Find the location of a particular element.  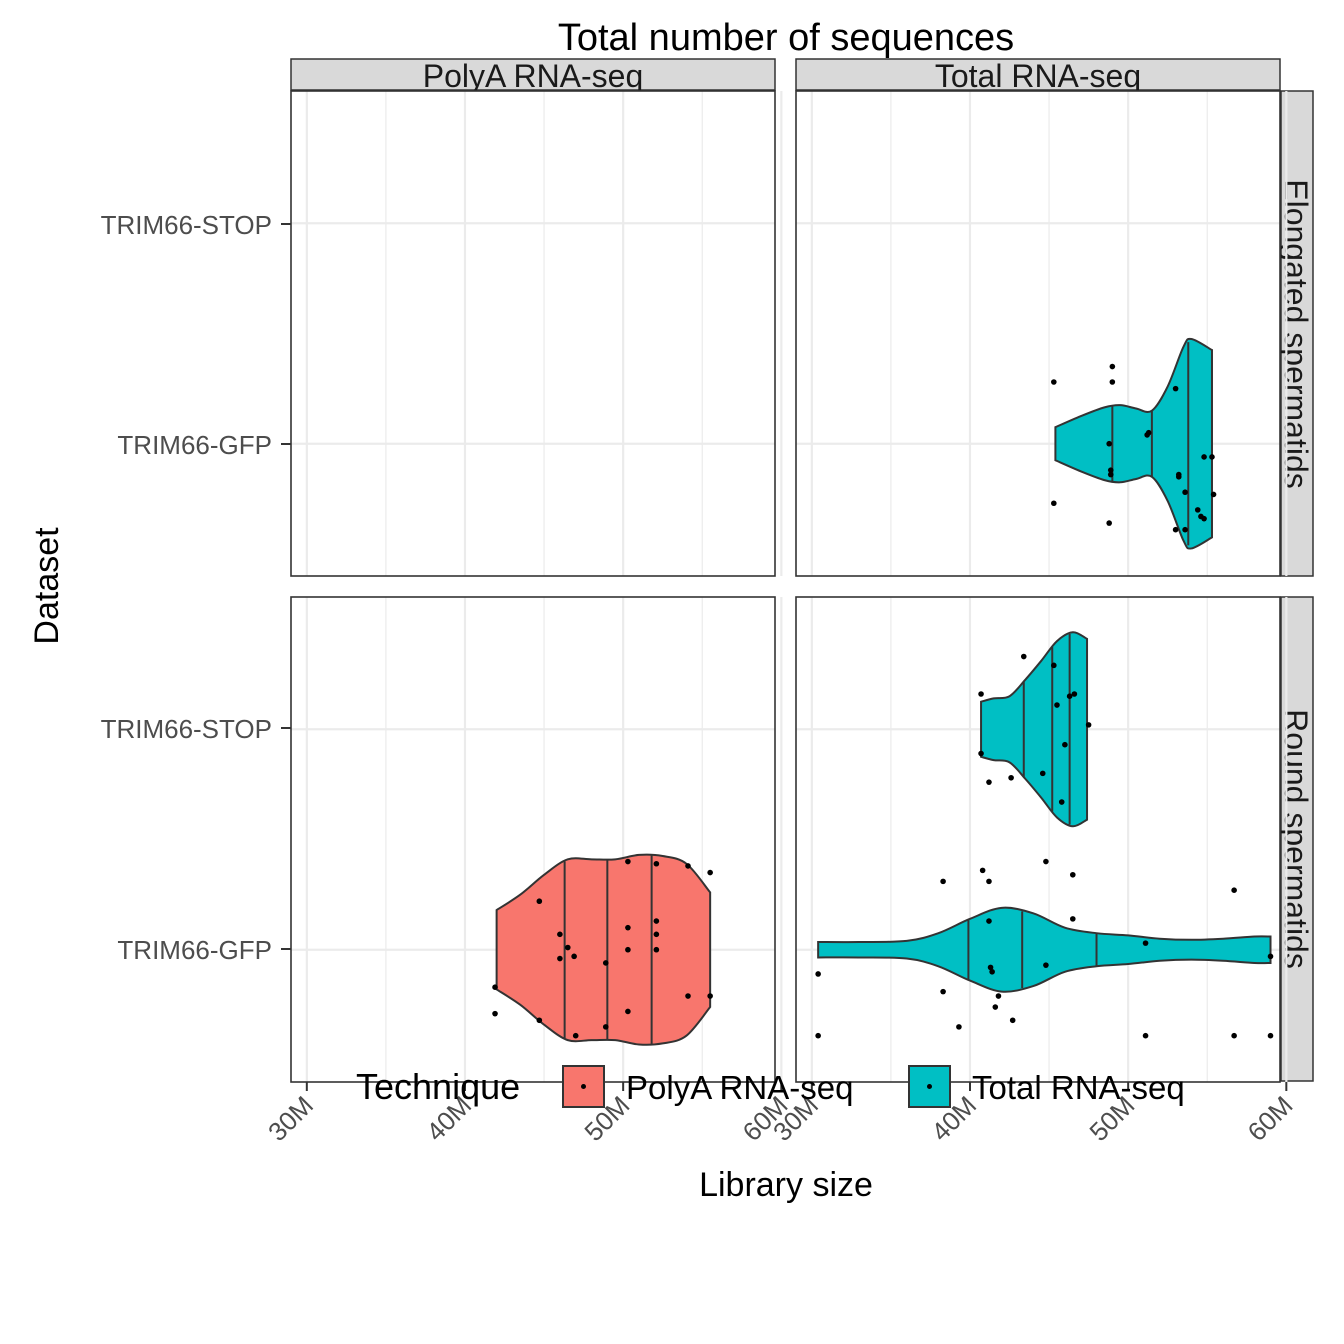

y-tick-label: TRIM66-STOP is located at coordinates (186, 729).